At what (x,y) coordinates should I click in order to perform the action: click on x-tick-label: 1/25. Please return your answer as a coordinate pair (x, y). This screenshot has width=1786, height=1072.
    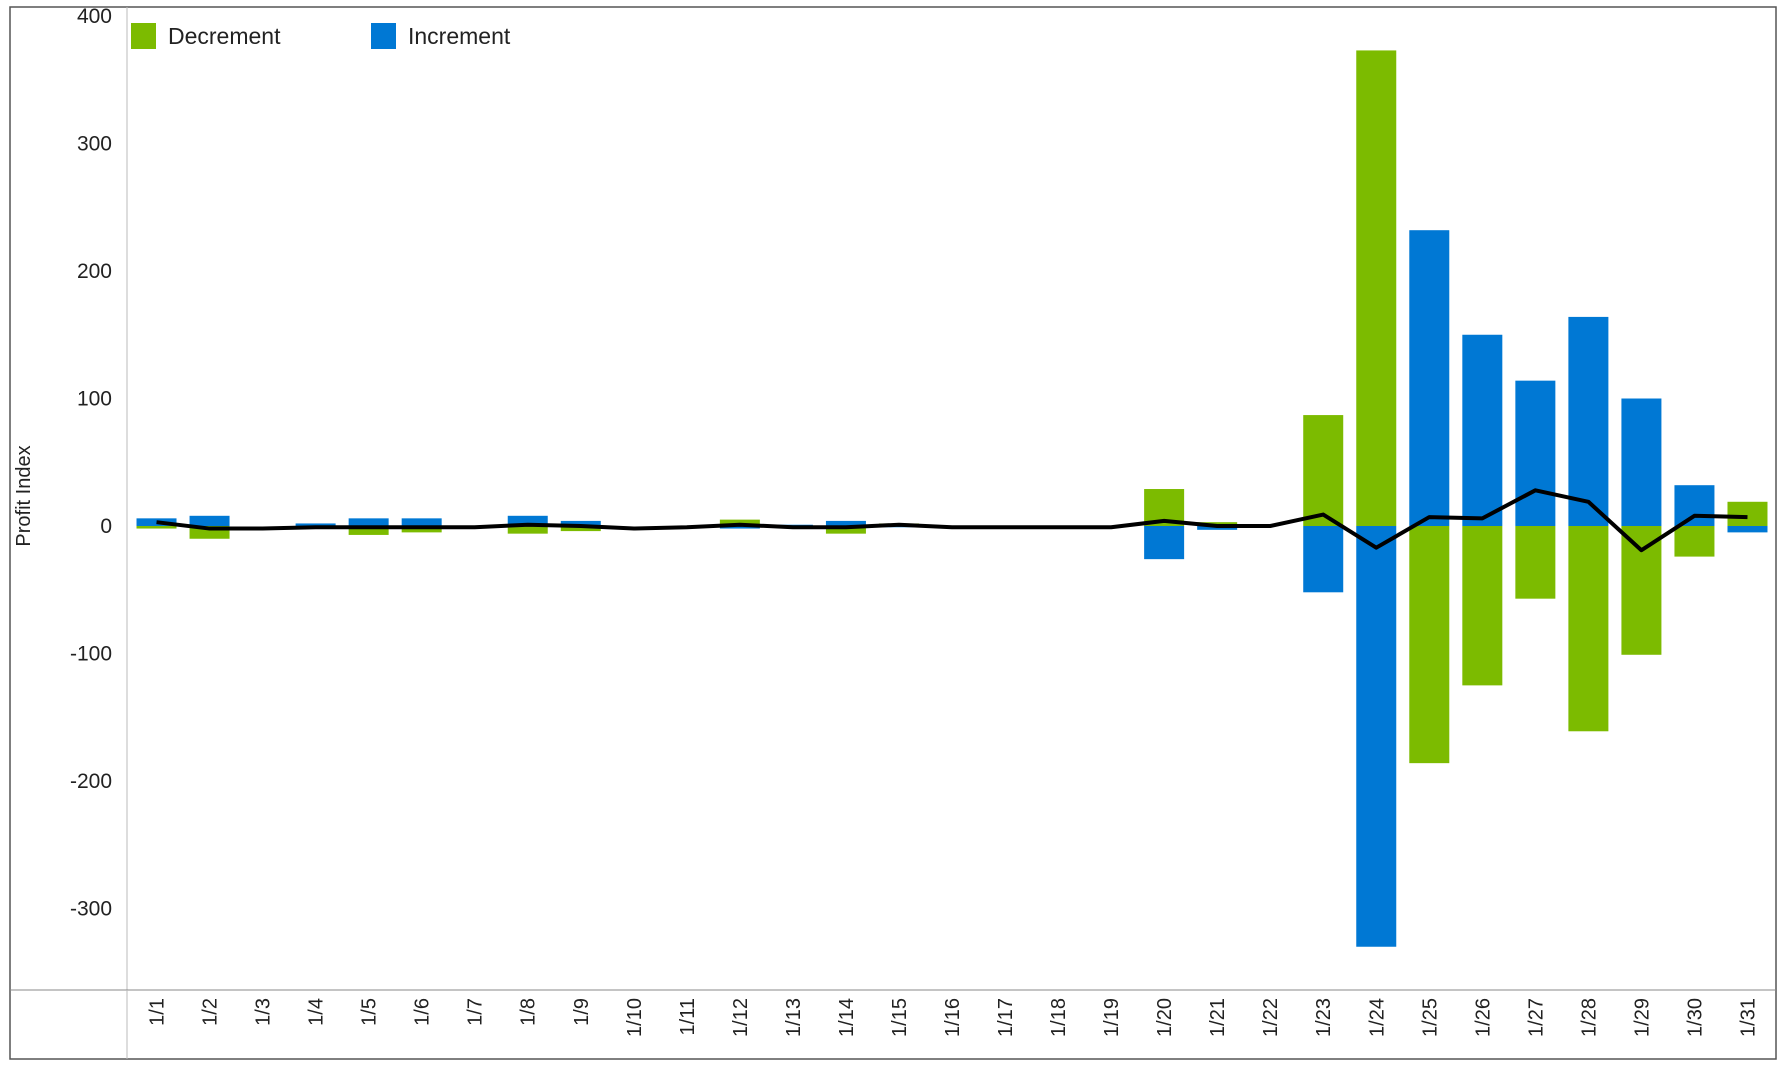
    Looking at the image, I should click on (1430, 1017).